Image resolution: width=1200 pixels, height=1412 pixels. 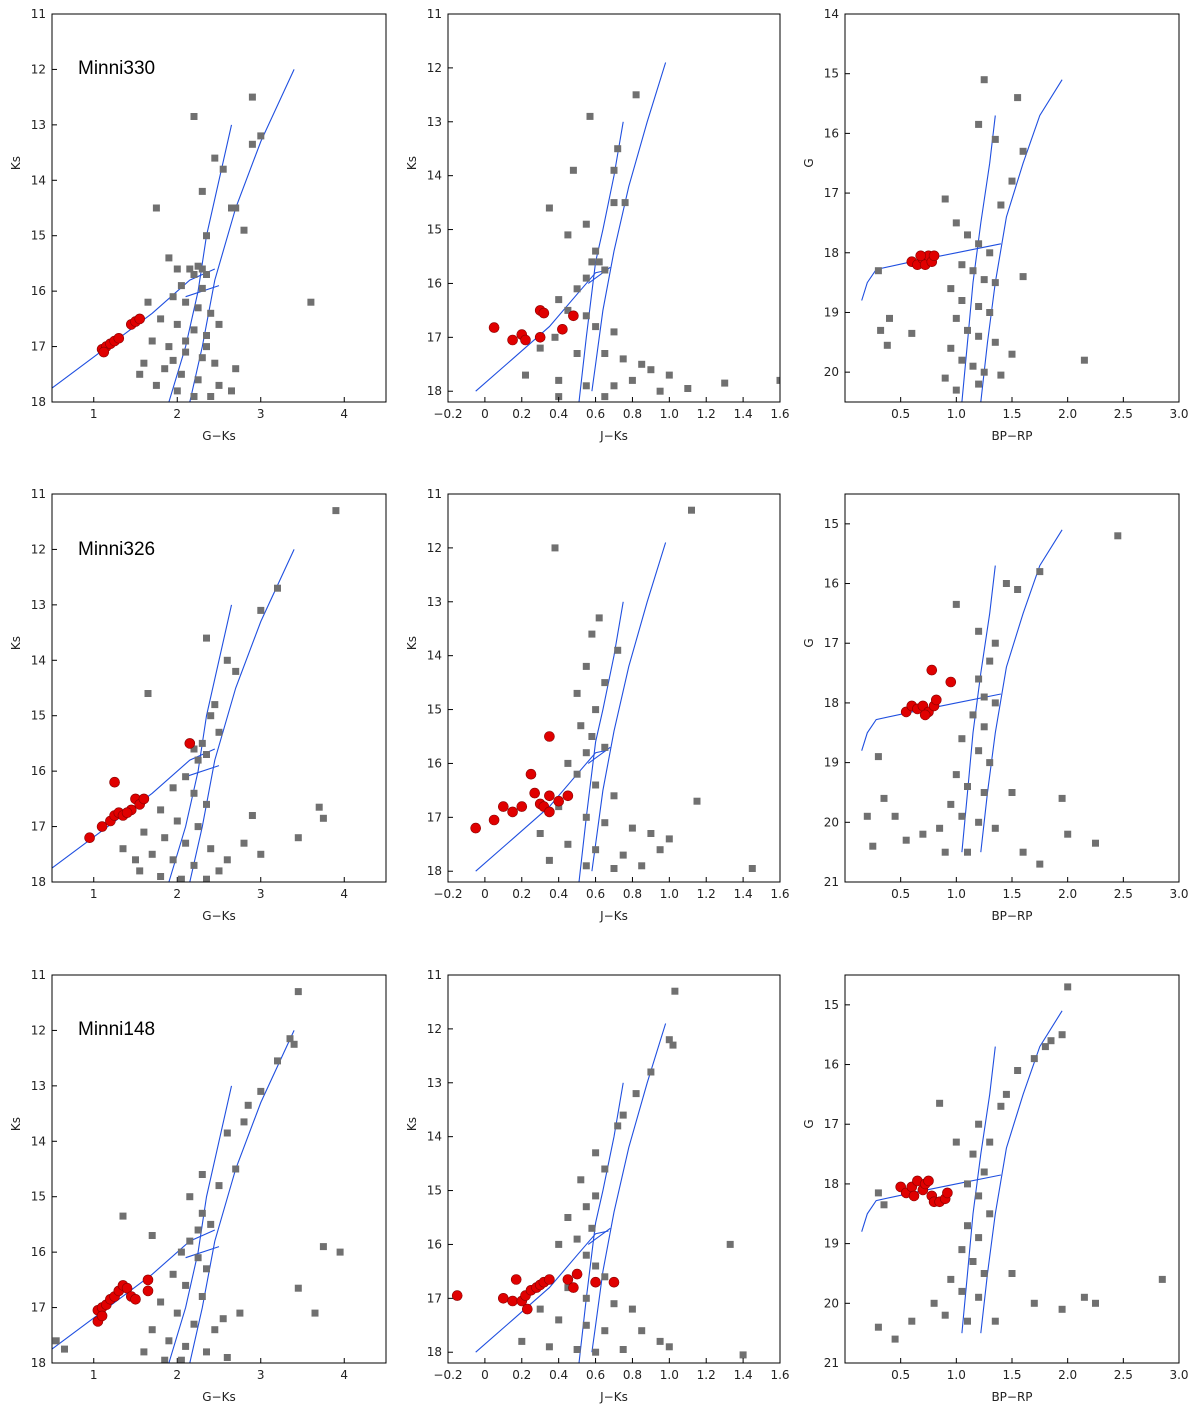 What do you see at coordinates (831, 1363) in the screenshot?
I see `y-tick-label: 21` at bounding box center [831, 1363].